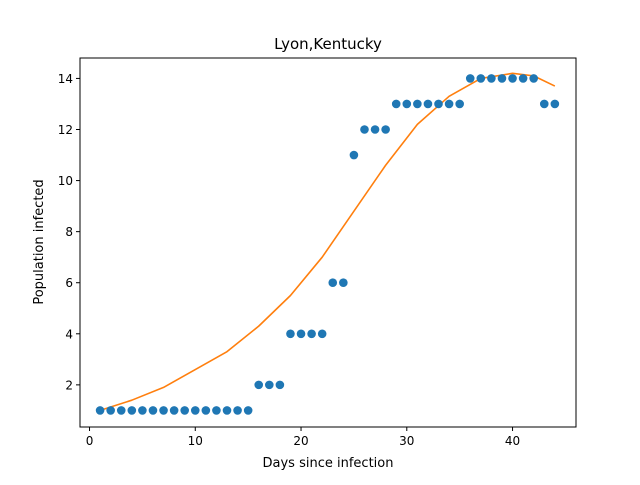 The width and height of the screenshot is (640, 485). I want to click on x-axis-label: Days since infection, so click(328, 463).